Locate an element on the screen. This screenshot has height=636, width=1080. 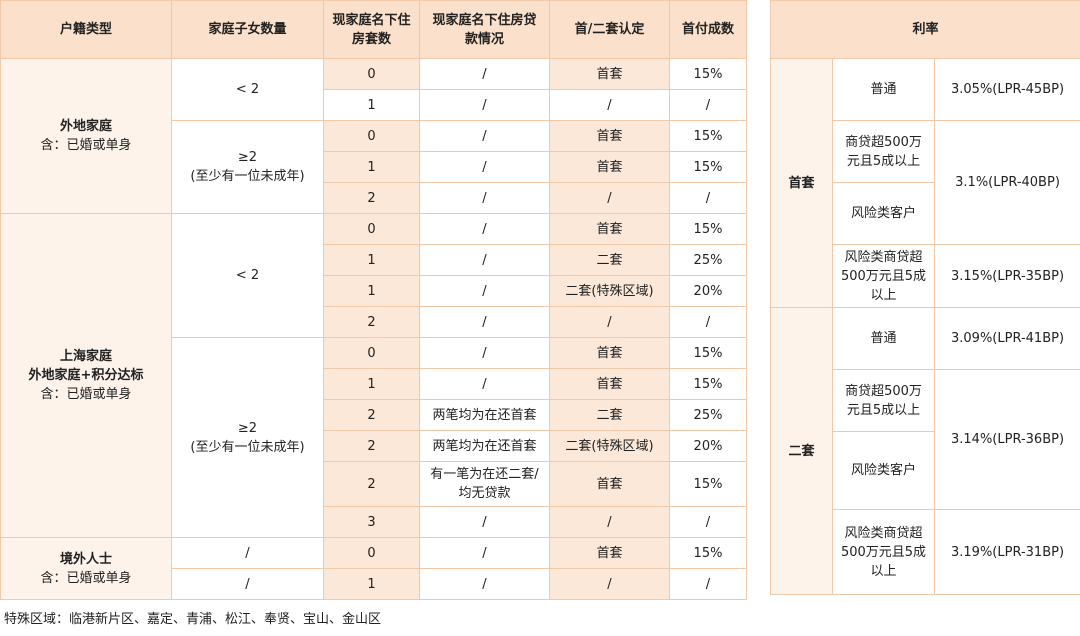
header-first-second: 首/二套认定 is located at coordinates (609, 29).